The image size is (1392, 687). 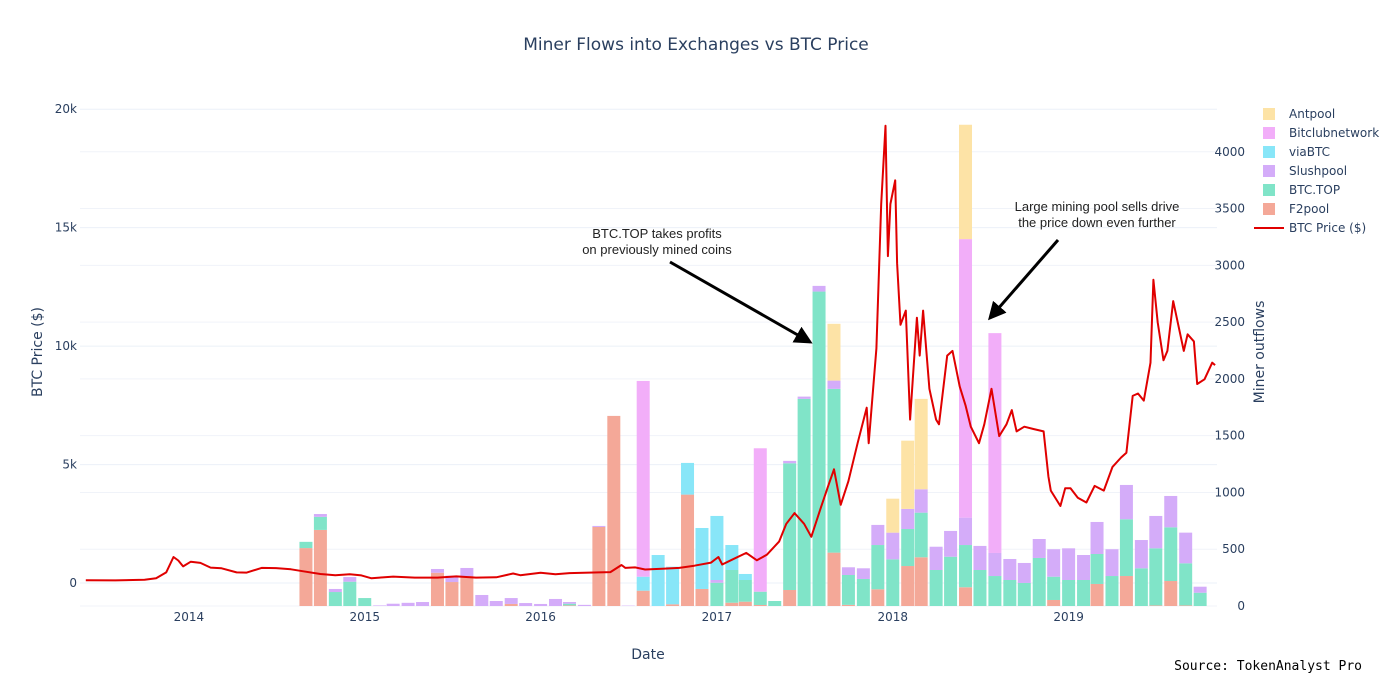 What do you see at coordinates (696, 45) in the screenshot?
I see `chart-title: Miner Flows into Exchanges vs BTC Price` at bounding box center [696, 45].